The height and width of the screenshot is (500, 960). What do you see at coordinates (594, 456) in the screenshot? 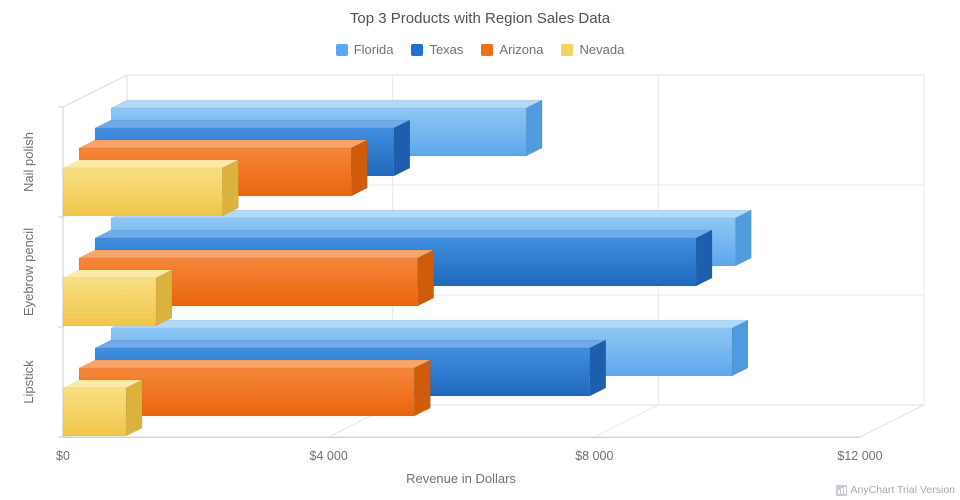
I see `x-tick-label: $8 000` at bounding box center [594, 456].